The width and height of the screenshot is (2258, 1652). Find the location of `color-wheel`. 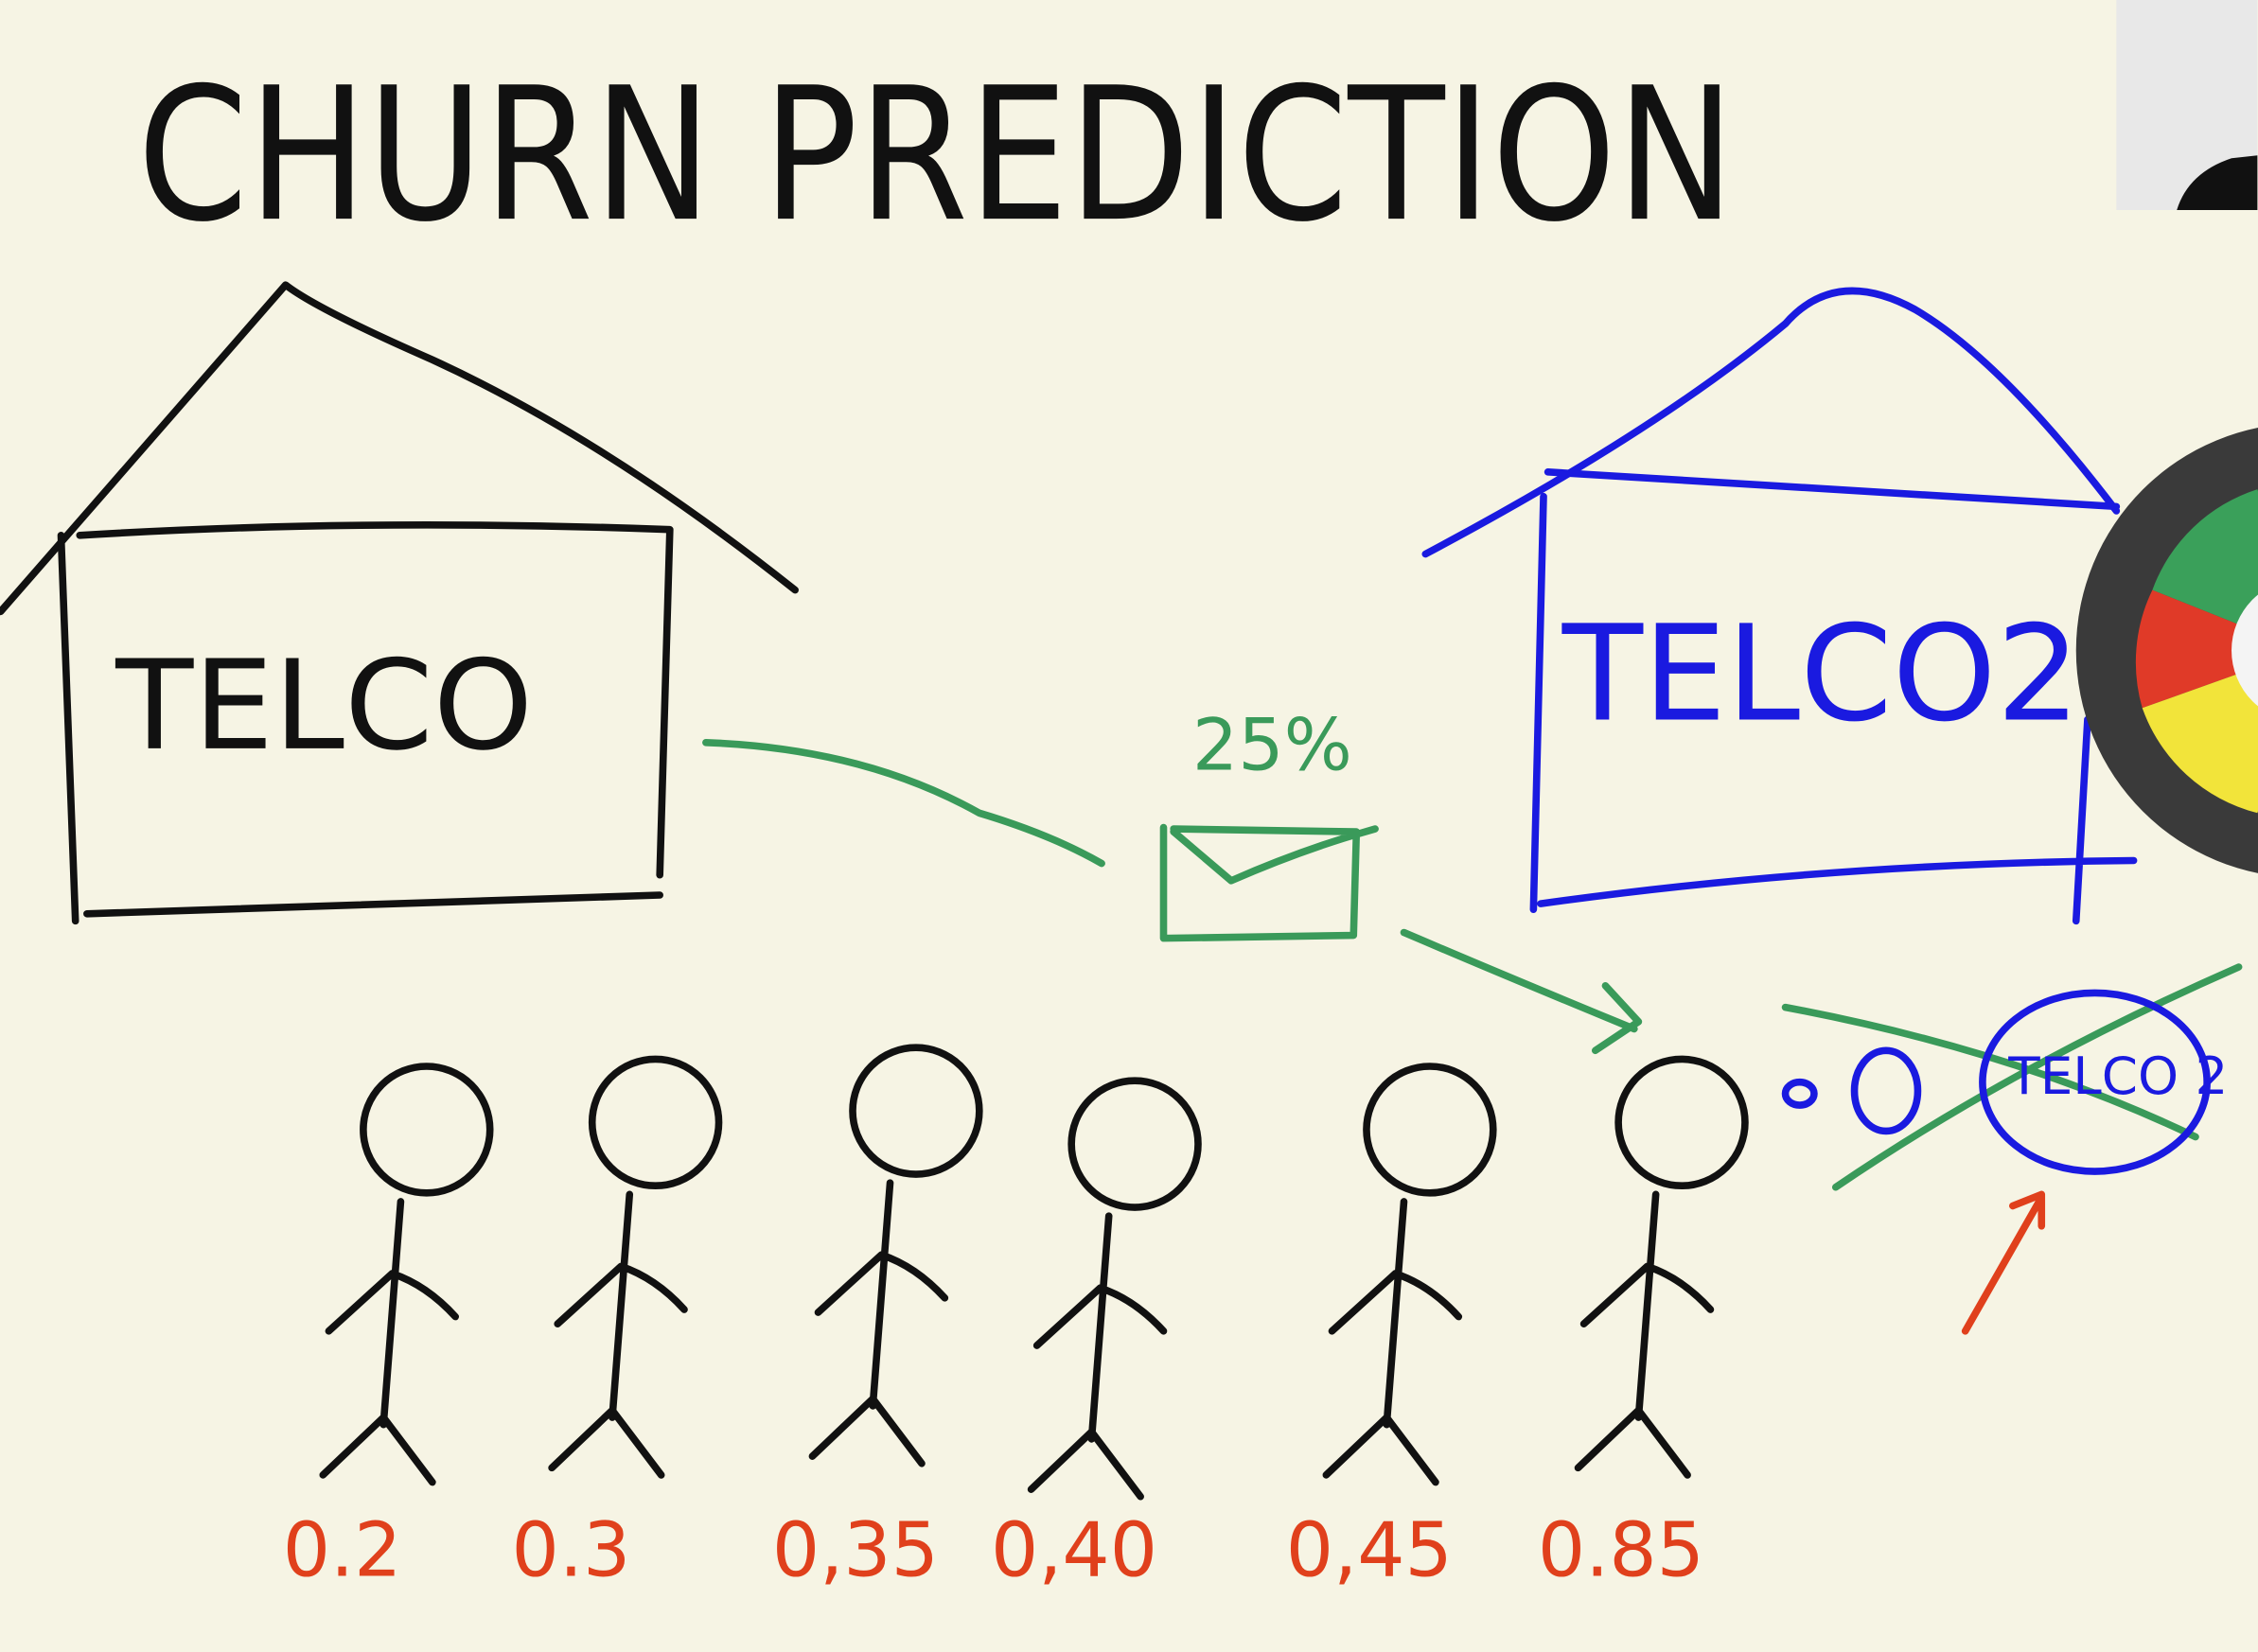

color-wheel is located at coordinates (2166, 650).